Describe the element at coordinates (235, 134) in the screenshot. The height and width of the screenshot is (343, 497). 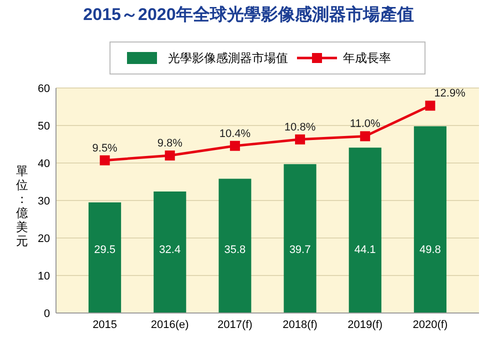
I see `data-label: 10.4%` at that location.